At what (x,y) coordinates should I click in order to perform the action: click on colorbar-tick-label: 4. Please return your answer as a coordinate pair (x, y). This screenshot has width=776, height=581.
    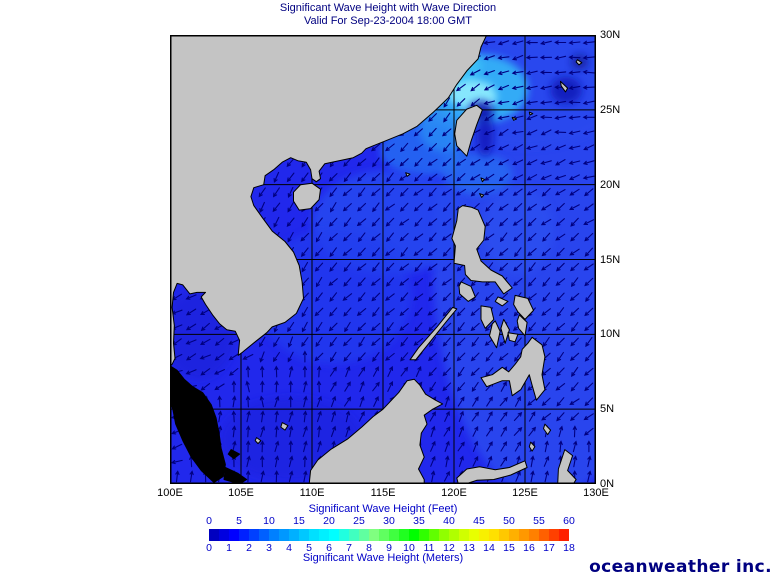
    Looking at the image, I should click on (289, 548).